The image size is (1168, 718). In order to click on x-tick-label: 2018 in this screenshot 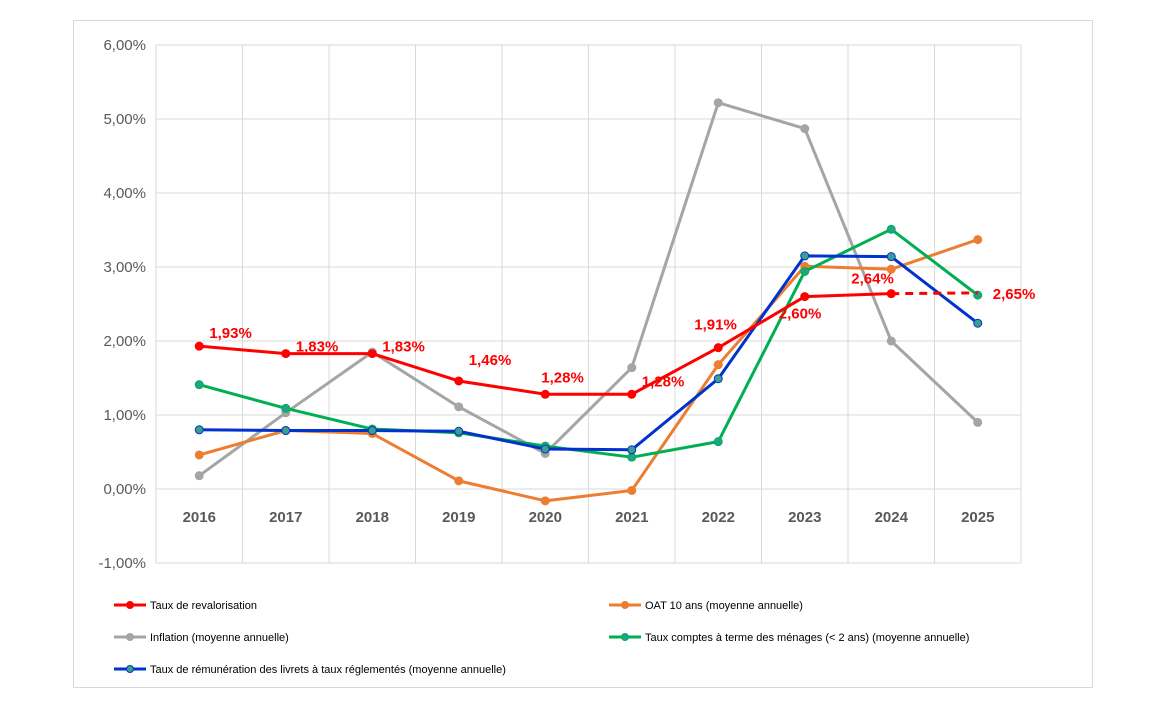, I will do `click(372, 517)`.